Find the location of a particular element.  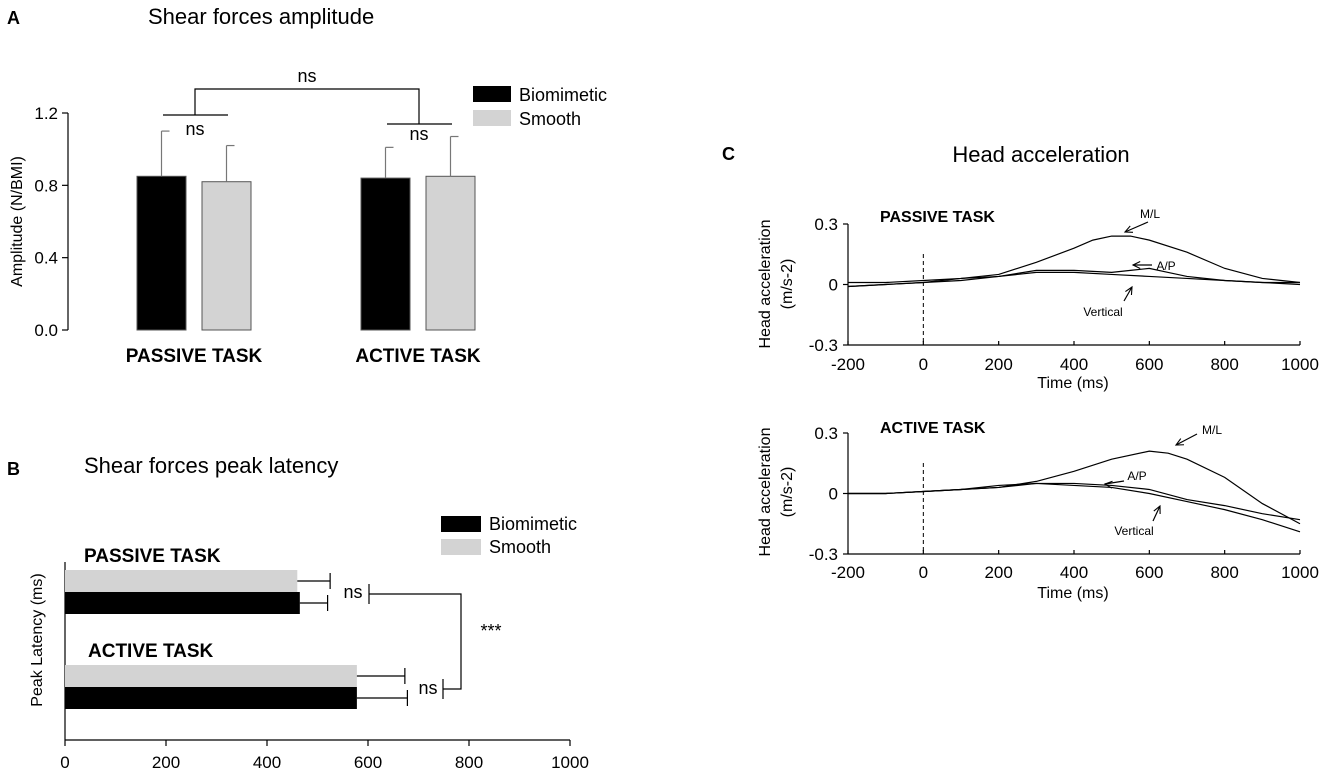

y-axis-label-c-0: Head acceleration is located at coordinates (765, 284).